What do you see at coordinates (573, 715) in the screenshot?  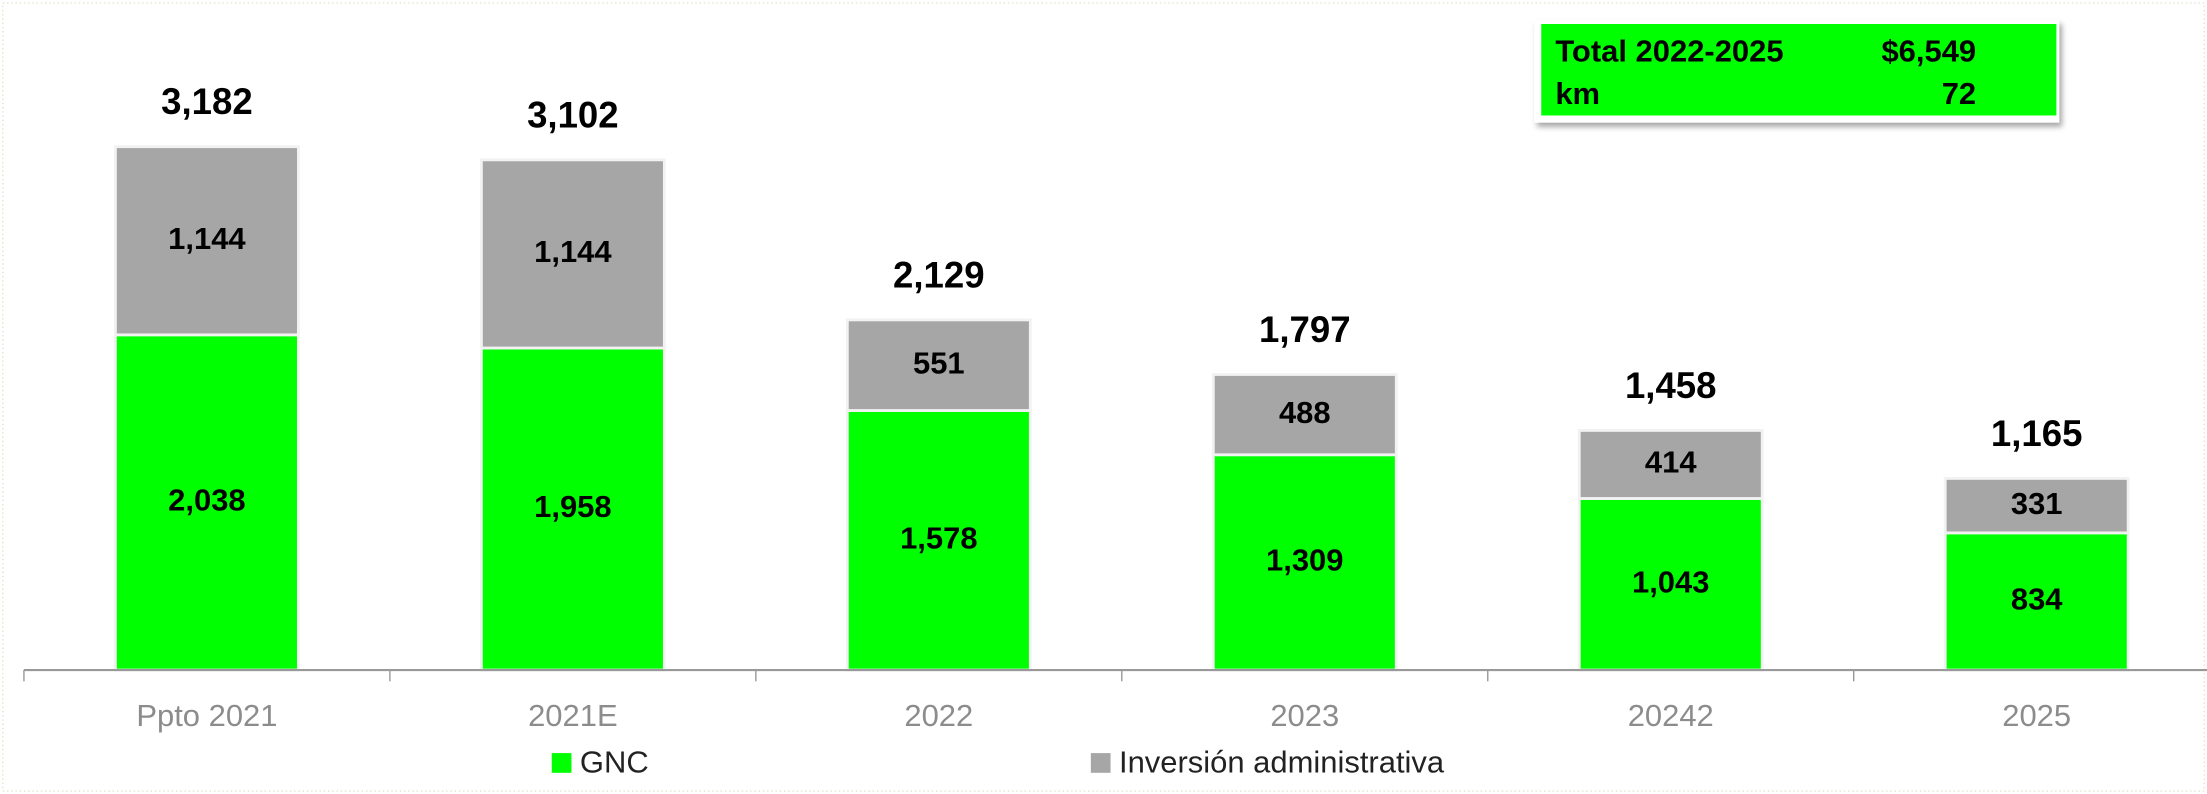 I see `x-tick-label: 2021E` at bounding box center [573, 715].